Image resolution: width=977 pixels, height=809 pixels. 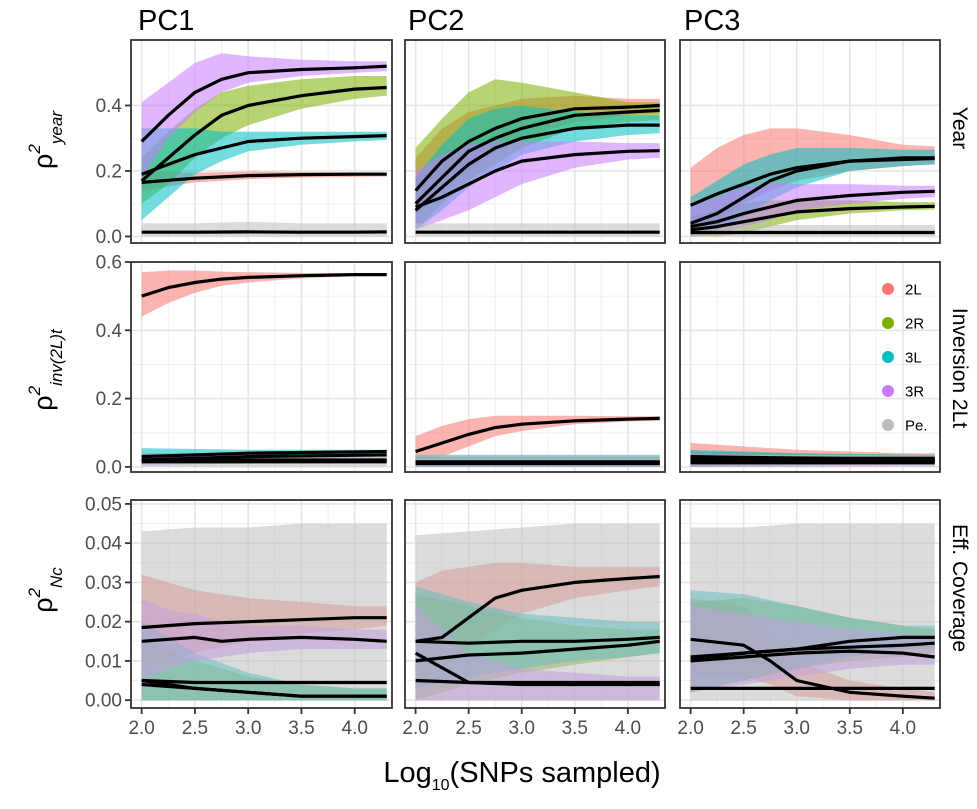 What do you see at coordinates (888, 357) in the screenshot?
I see `legend-key-3L` at bounding box center [888, 357].